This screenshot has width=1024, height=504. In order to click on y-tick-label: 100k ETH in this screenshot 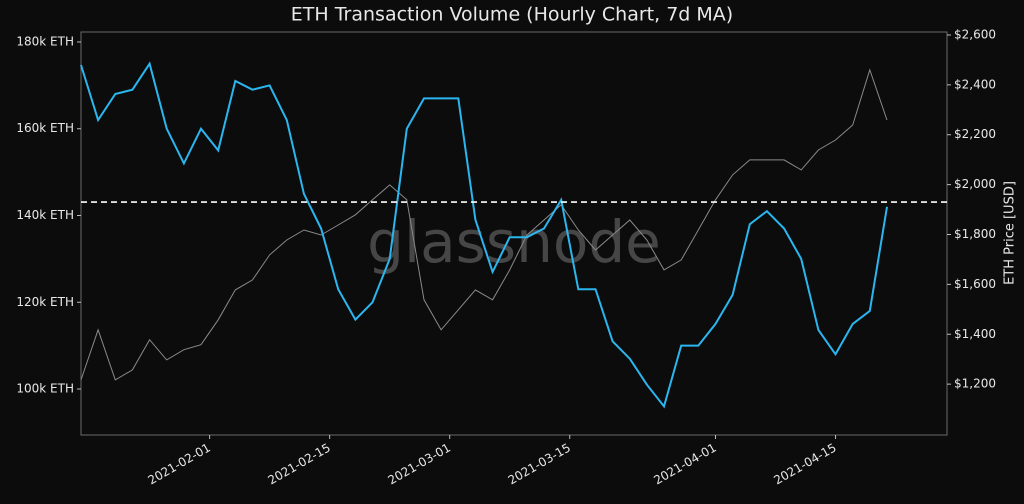, I will do `click(45, 389)`.